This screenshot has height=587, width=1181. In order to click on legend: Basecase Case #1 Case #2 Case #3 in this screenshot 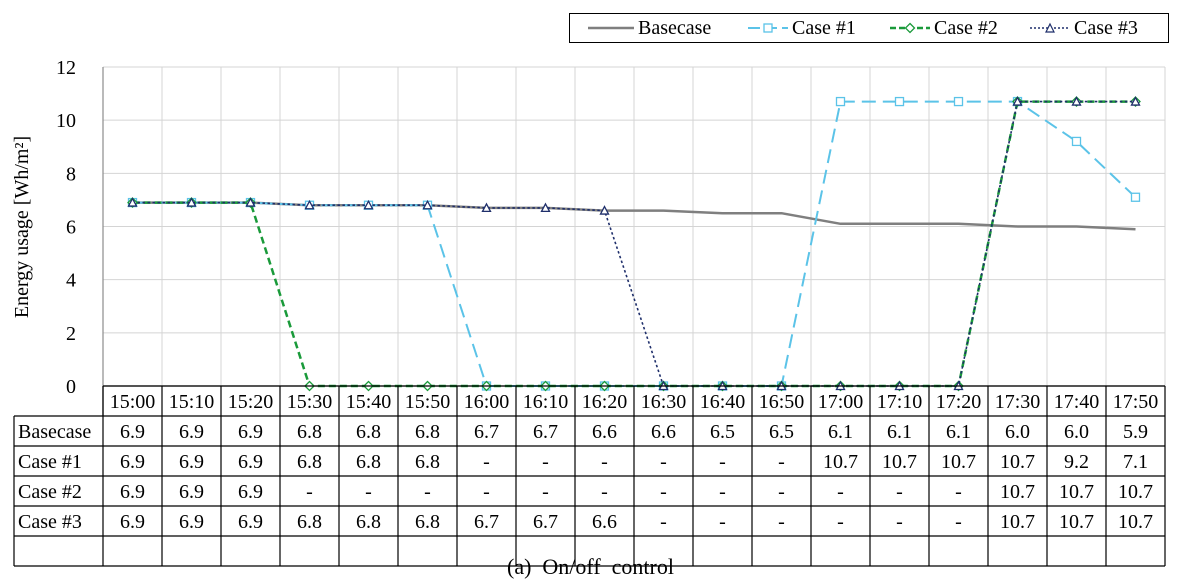, I will do `click(869, 28)`.